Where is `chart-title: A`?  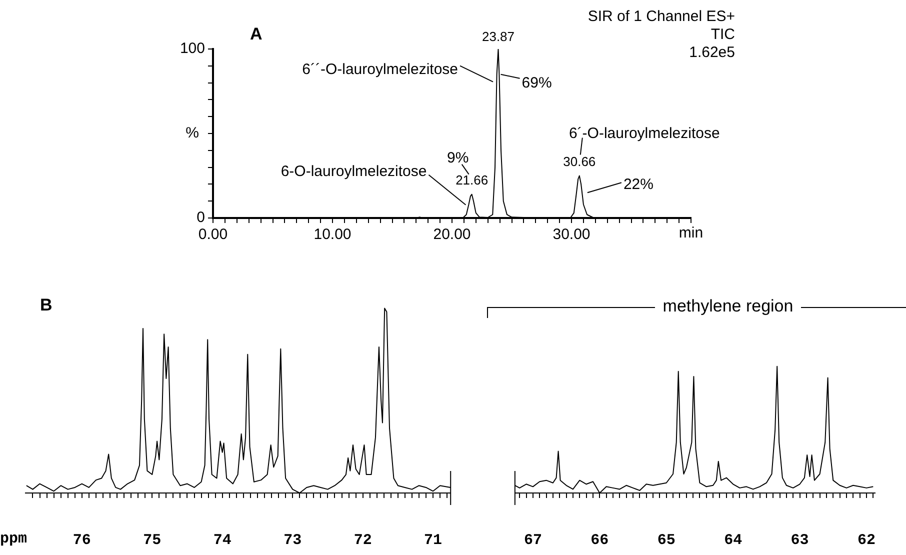
chart-title: A is located at coordinates (256, 34).